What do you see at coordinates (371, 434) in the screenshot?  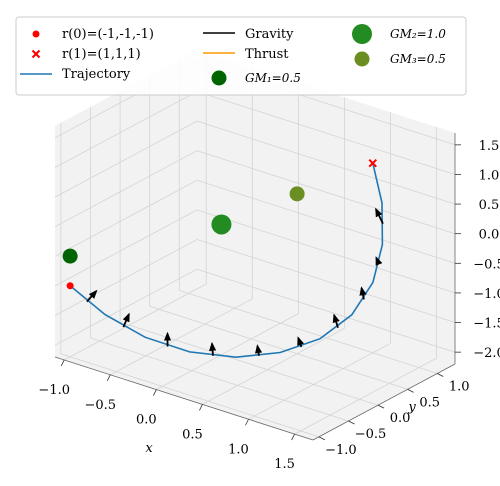 I see `y-tick-label: −0.5` at bounding box center [371, 434].